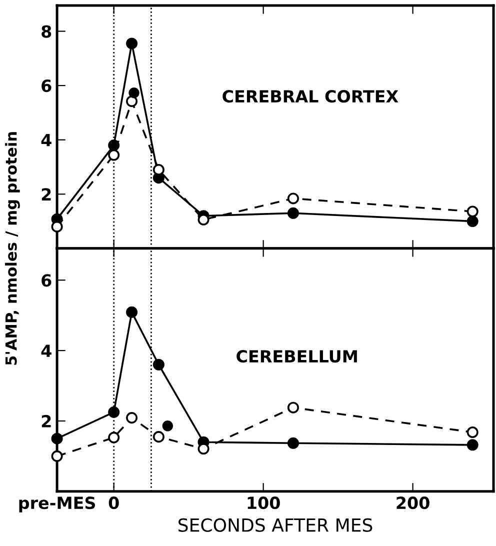  Describe the element at coordinates (264, 503) in the screenshot. I see `x-tick-label: 100` at that location.